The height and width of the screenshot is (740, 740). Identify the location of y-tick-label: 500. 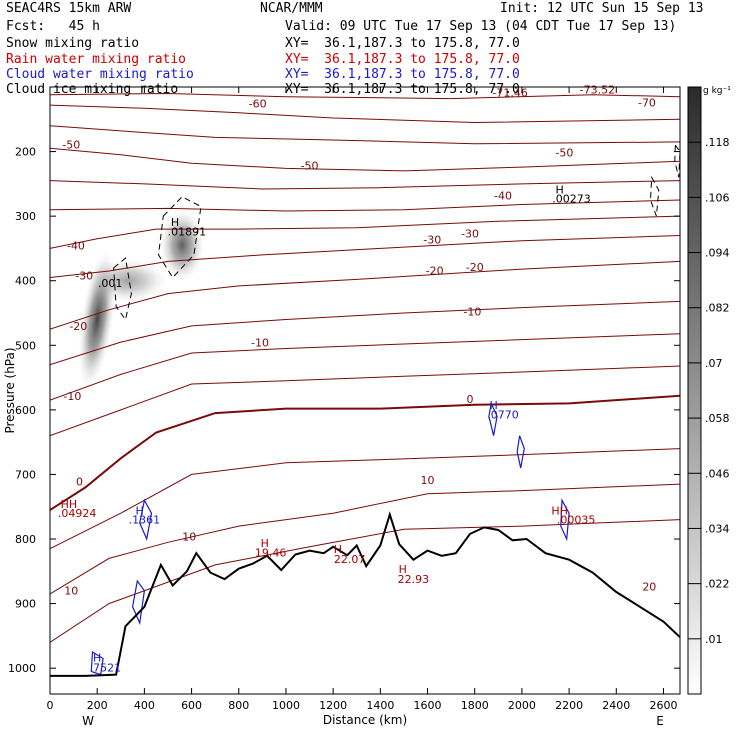
(25, 345).